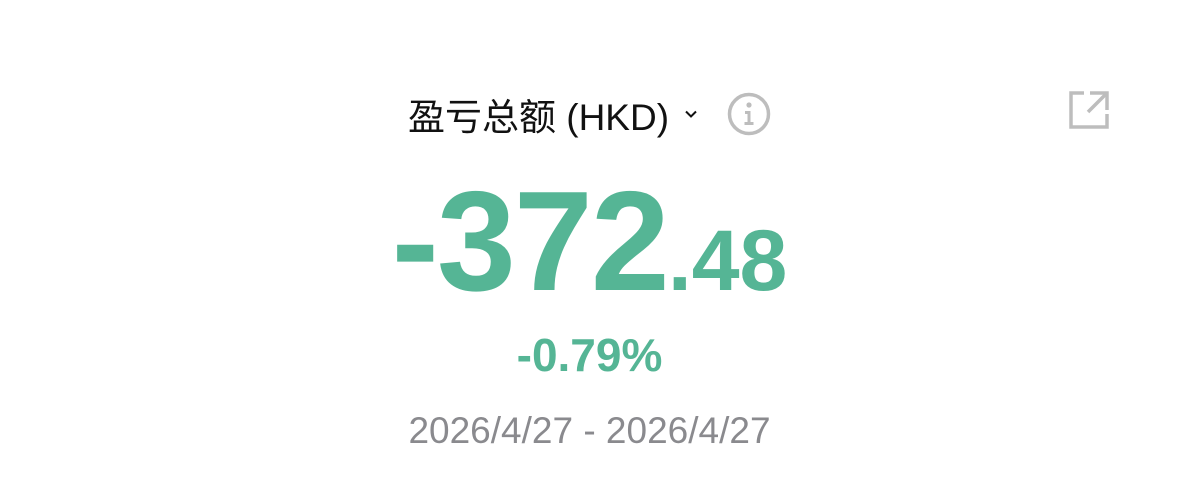  Describe the element at coordinates (1089, 110) in the screenshot. I see `external-link-icon` at that location.